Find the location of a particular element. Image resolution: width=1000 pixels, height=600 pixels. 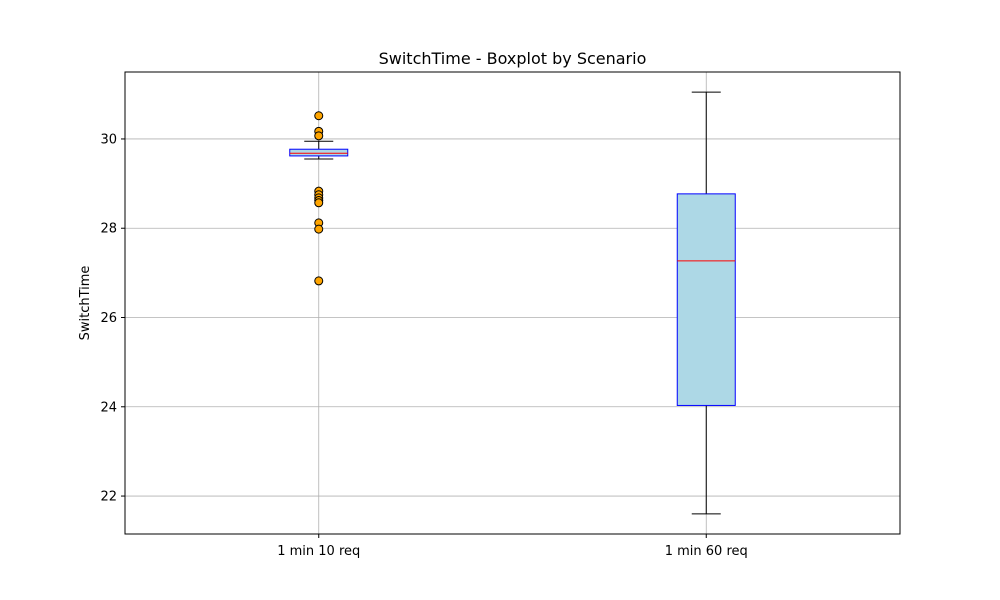

y-tick-label: 22 is located at coordinates (108, 497).